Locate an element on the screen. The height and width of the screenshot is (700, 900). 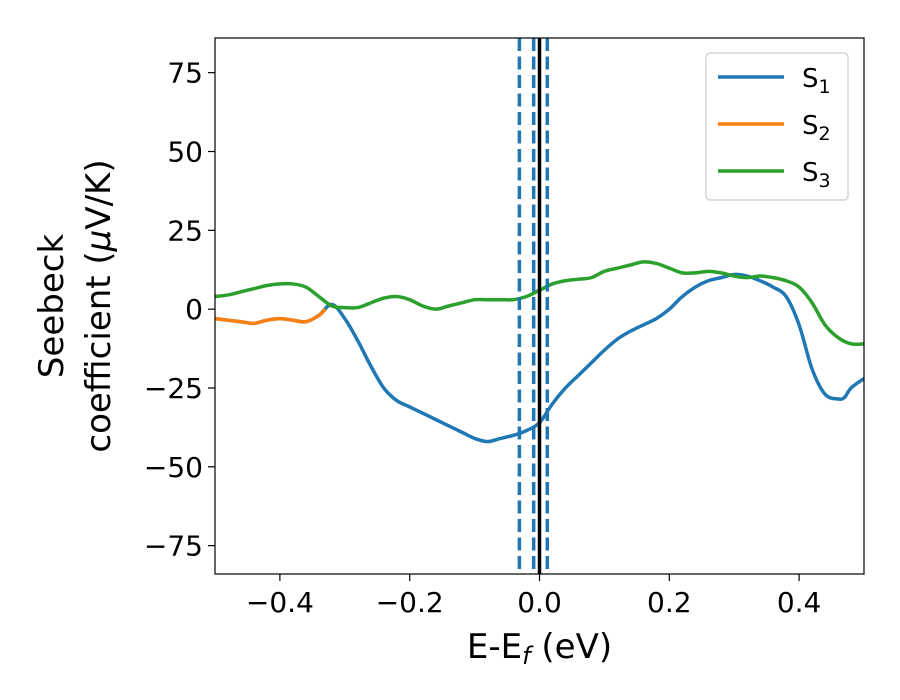
legend: S1 S2 S3 is located at coordinates (777, 126).